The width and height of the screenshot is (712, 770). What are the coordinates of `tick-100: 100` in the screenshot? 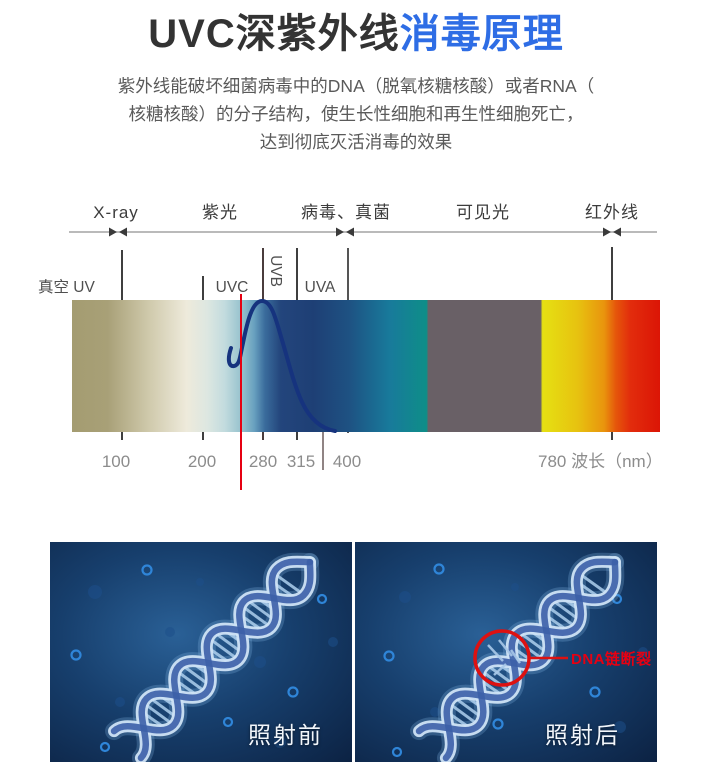 It's located at (116, 461).